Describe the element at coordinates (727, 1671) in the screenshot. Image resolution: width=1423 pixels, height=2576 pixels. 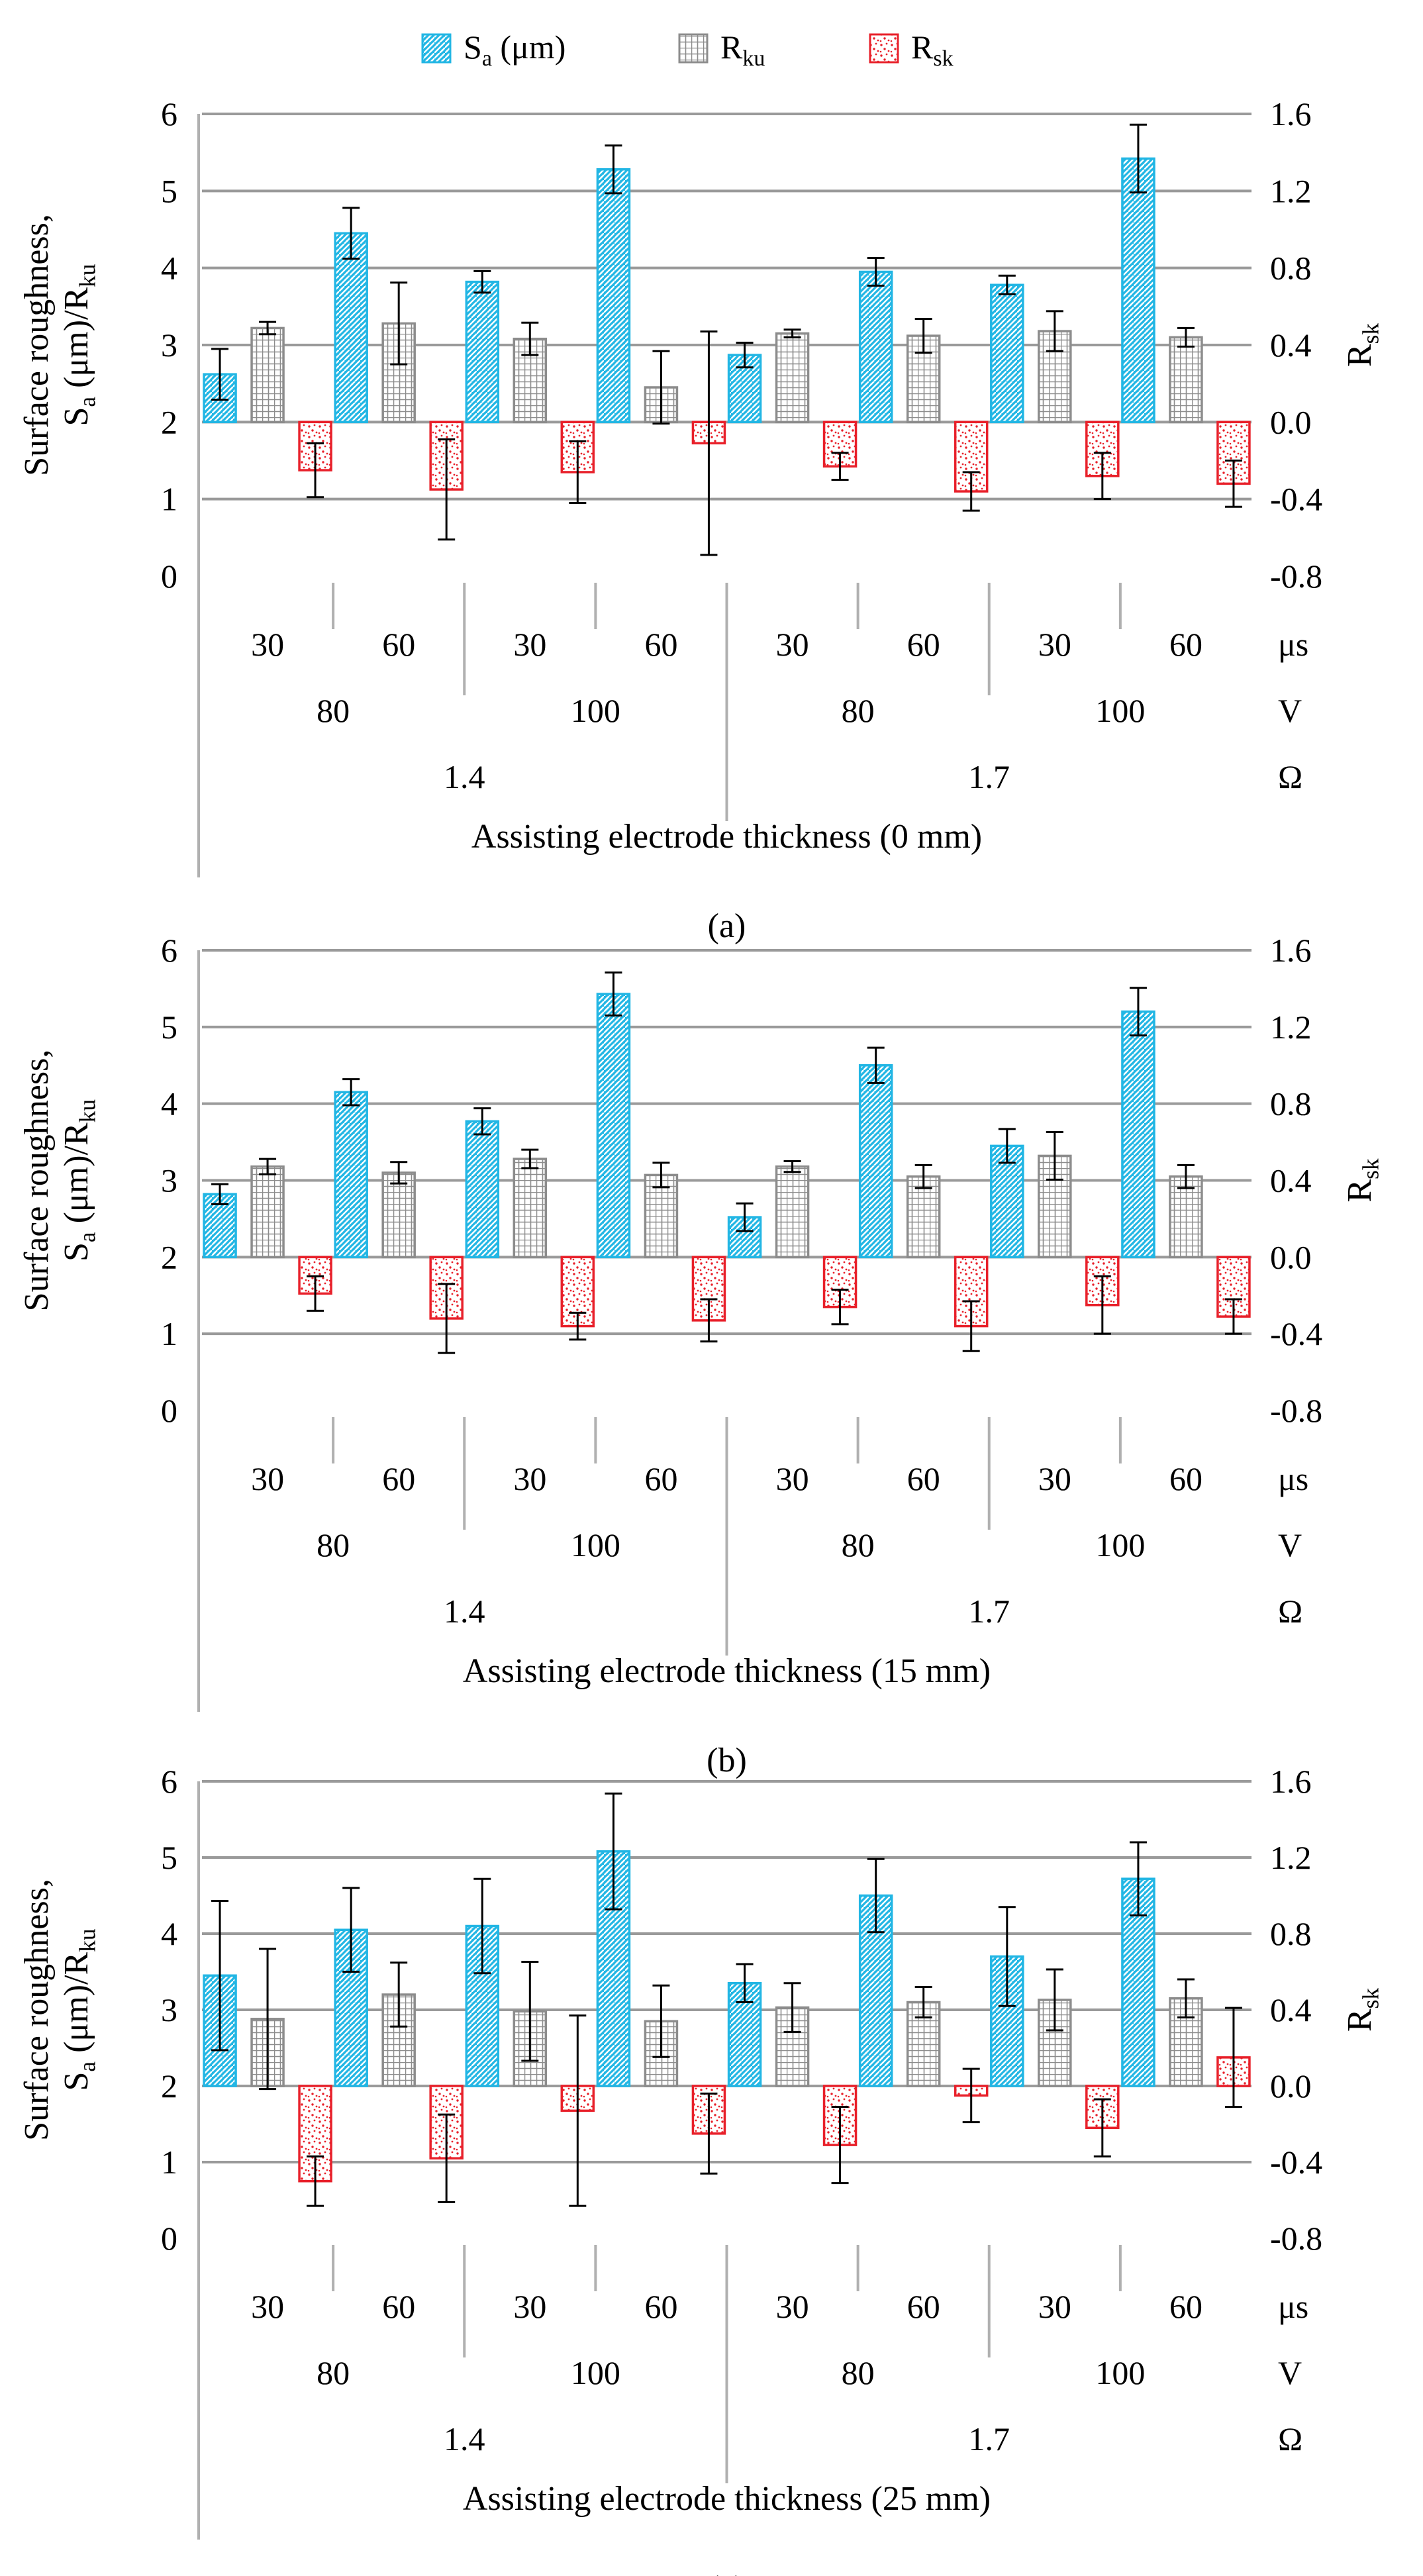
I see `x-axis-title: Assisting electrode thickness (15 mm)` at that location.